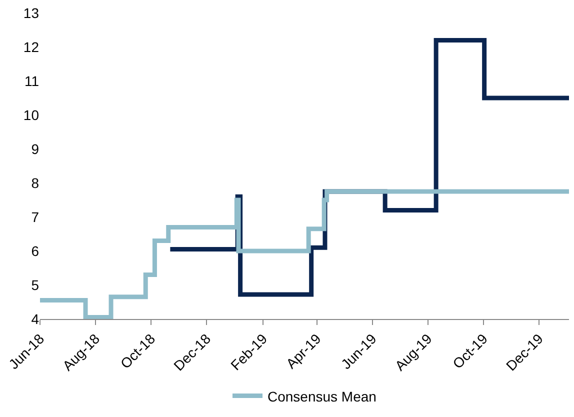 The height and width of the screenshot is (417, 574). What do you see at coordinates (35, 148) in the screenshot?
I see `y-tick-label: 9` at bounding box center [35, 148].